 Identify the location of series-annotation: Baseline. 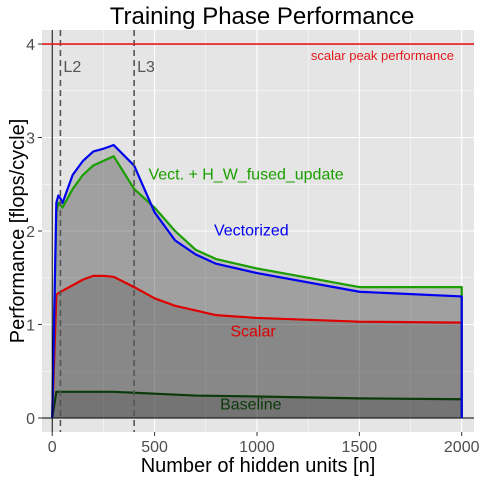
(250, 405).